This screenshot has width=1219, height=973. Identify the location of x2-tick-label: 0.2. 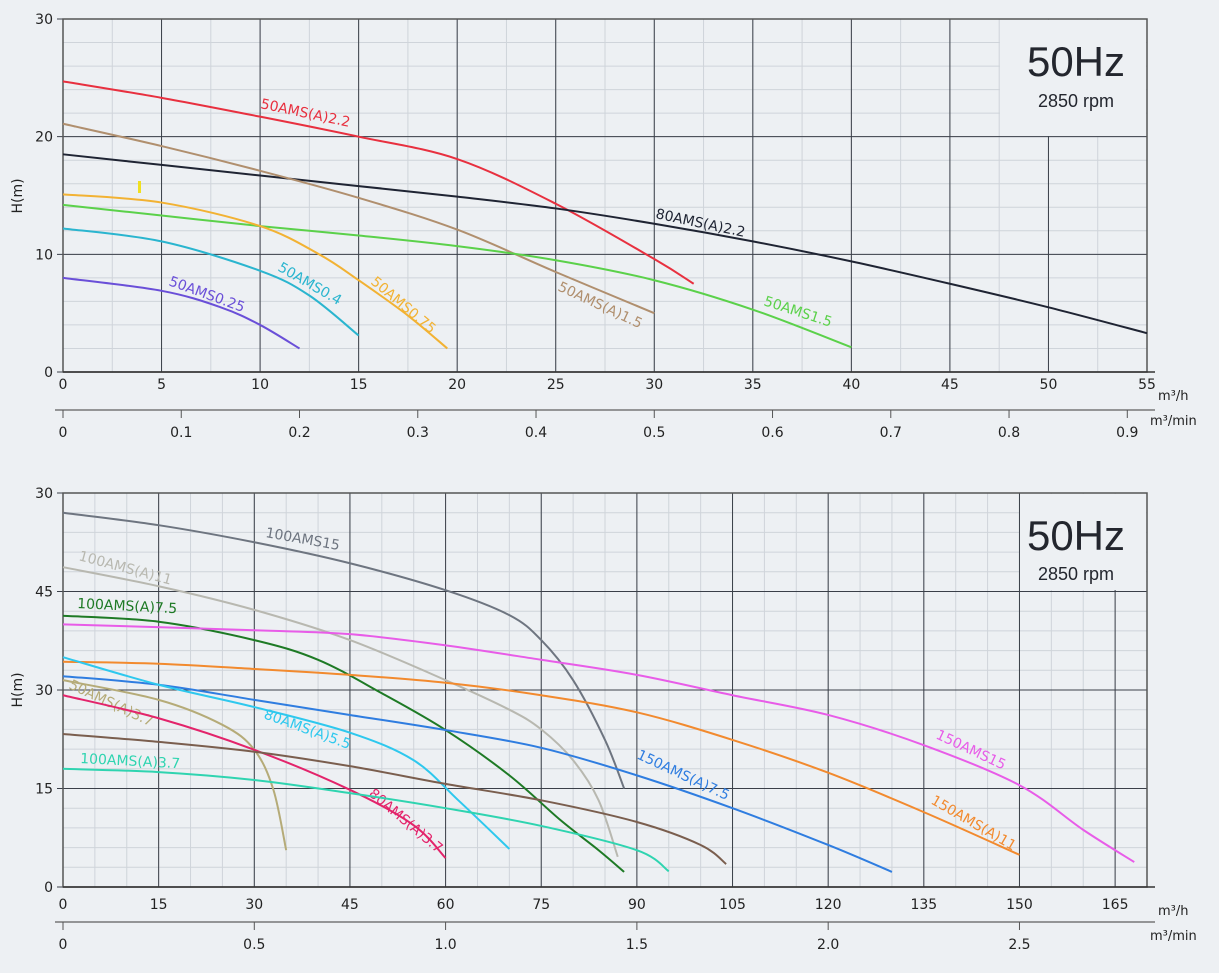
(299, 433).